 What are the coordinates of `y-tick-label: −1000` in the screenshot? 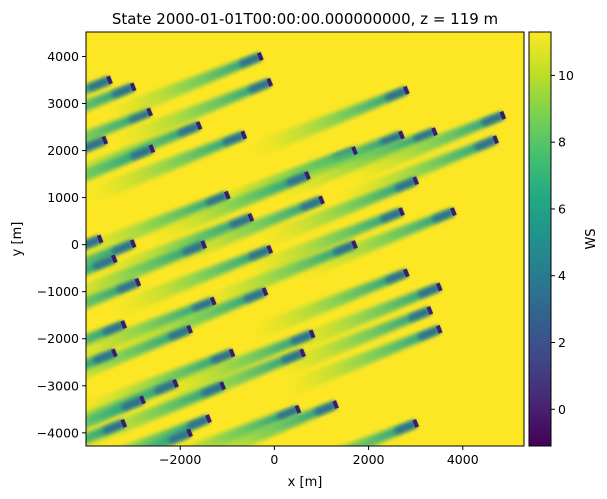 It's located at (58, 291).